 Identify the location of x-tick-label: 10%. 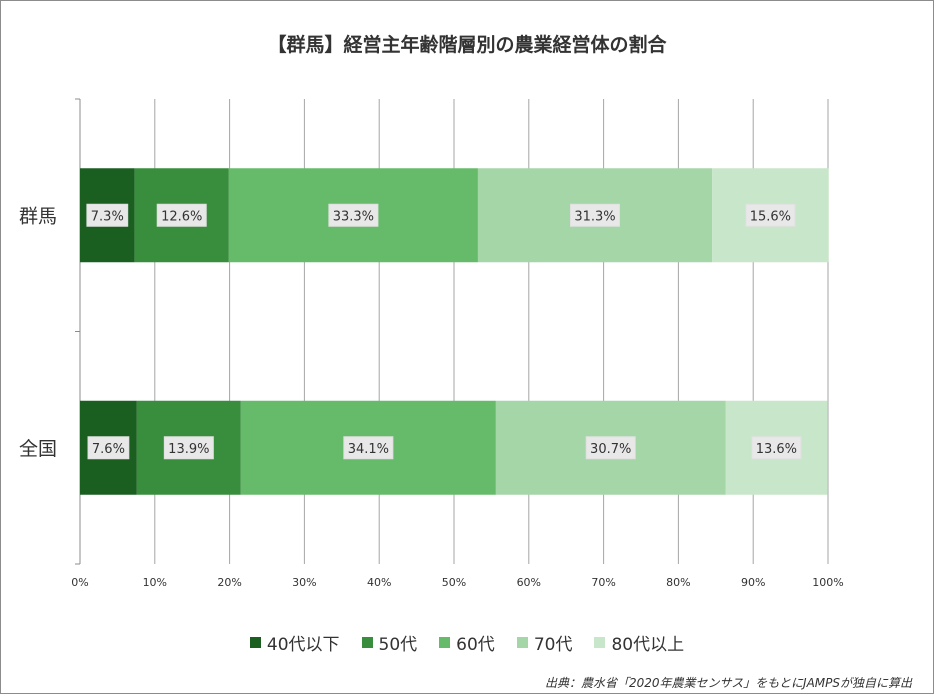
(155, 582).